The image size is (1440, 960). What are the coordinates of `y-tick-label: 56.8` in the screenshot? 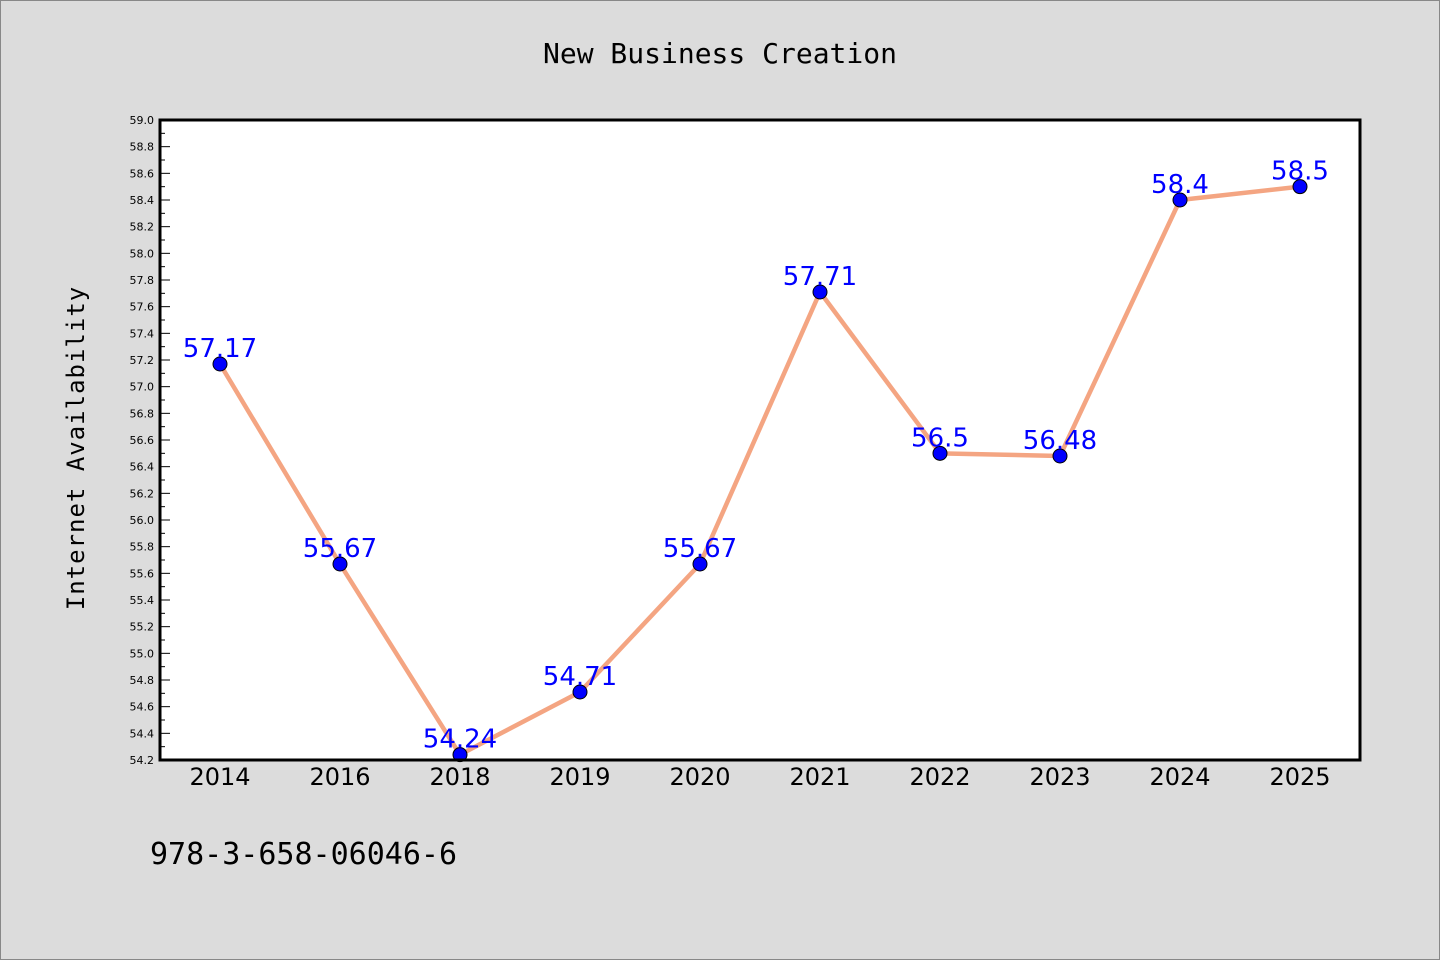 It's located at (142, 413).